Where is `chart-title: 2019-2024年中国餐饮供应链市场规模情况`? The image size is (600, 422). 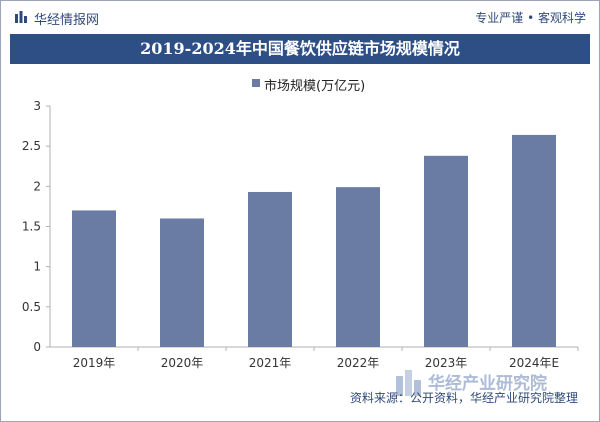 chart-title: 2019-2024年中国餐饮供应链市场规模情况 is located at coordinates (300, 48).